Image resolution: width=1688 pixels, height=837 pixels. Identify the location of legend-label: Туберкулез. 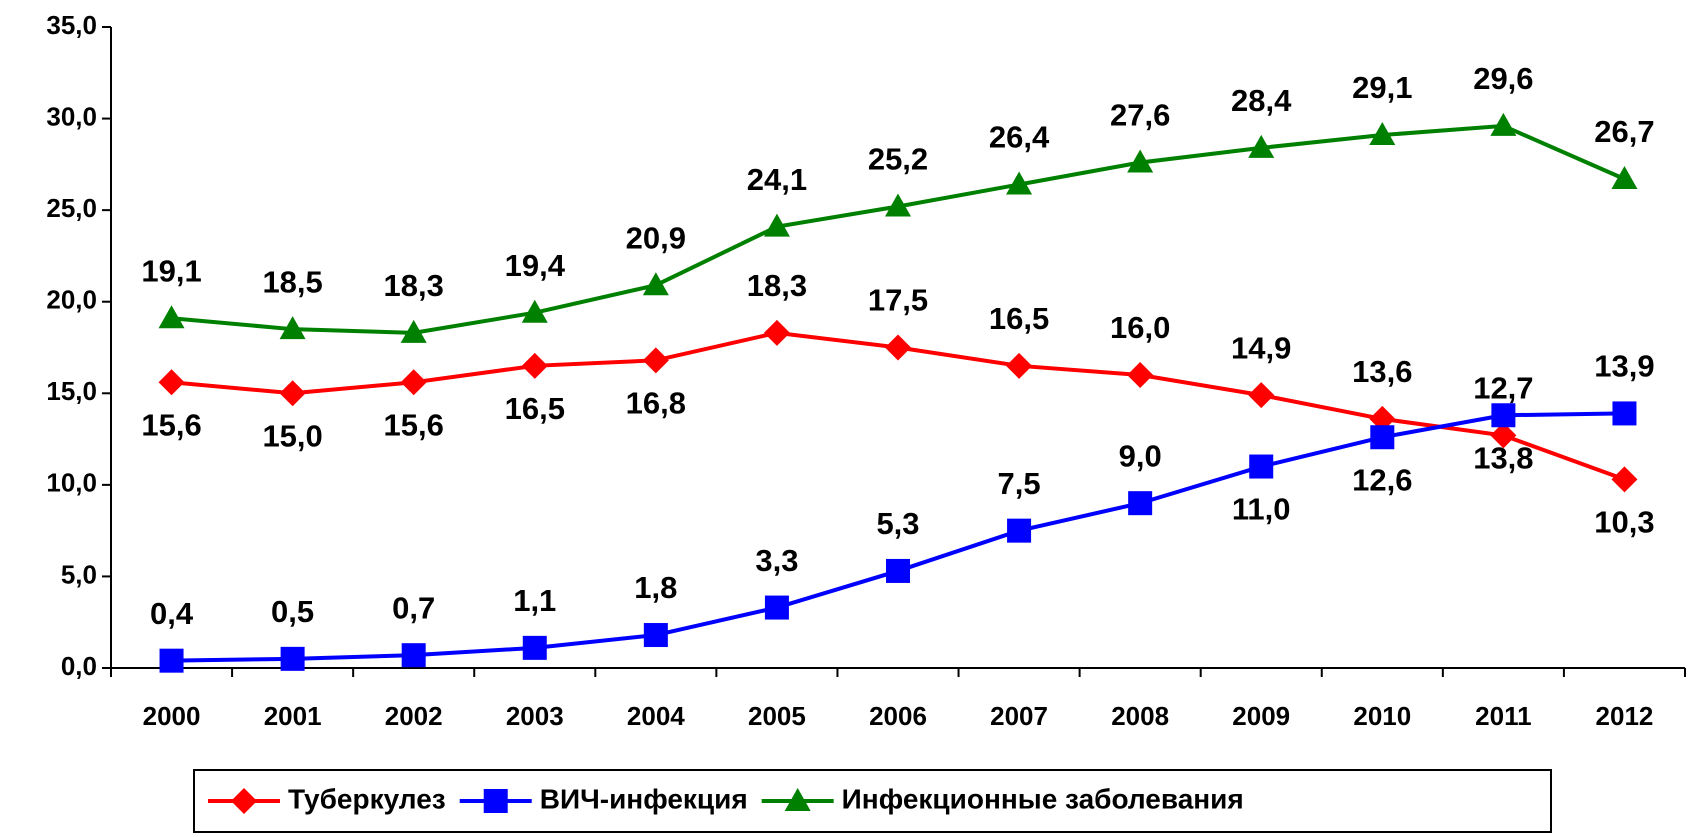
(367, 798).